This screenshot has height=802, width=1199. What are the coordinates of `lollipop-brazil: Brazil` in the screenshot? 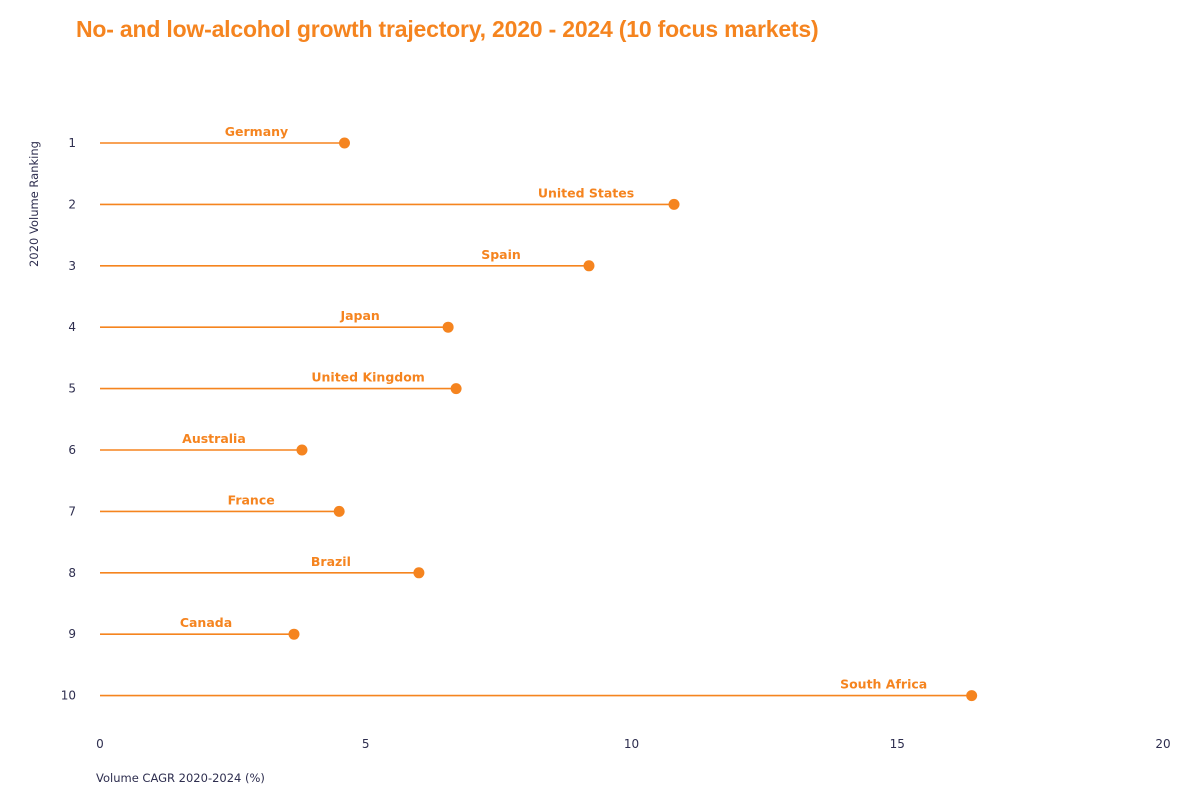 It's located at (262, 566).